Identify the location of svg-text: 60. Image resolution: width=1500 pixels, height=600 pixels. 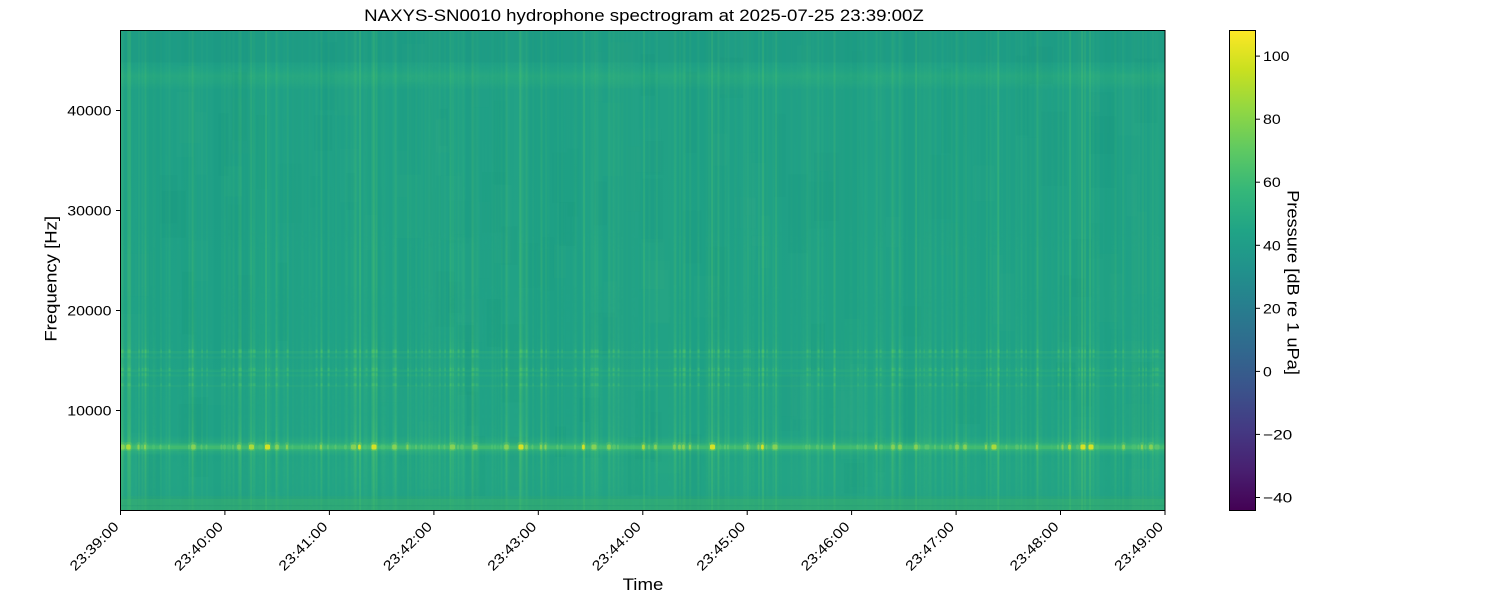
(1272, 182).